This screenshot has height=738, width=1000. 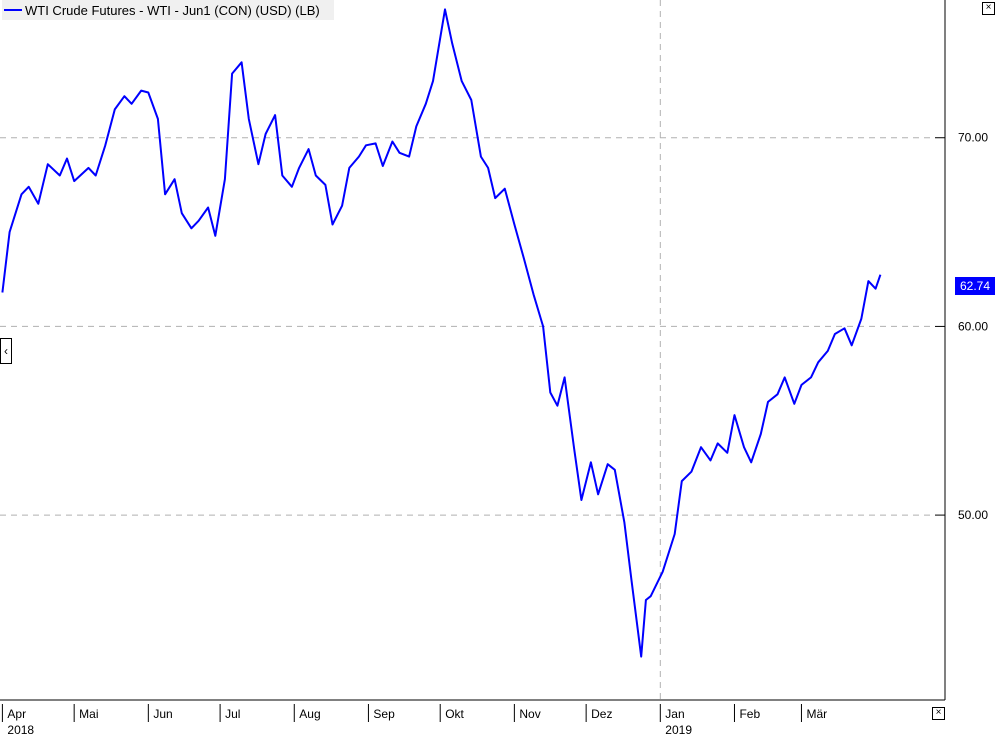 I want to click on x-tick-label: Jan, so click(x=674, y=714).